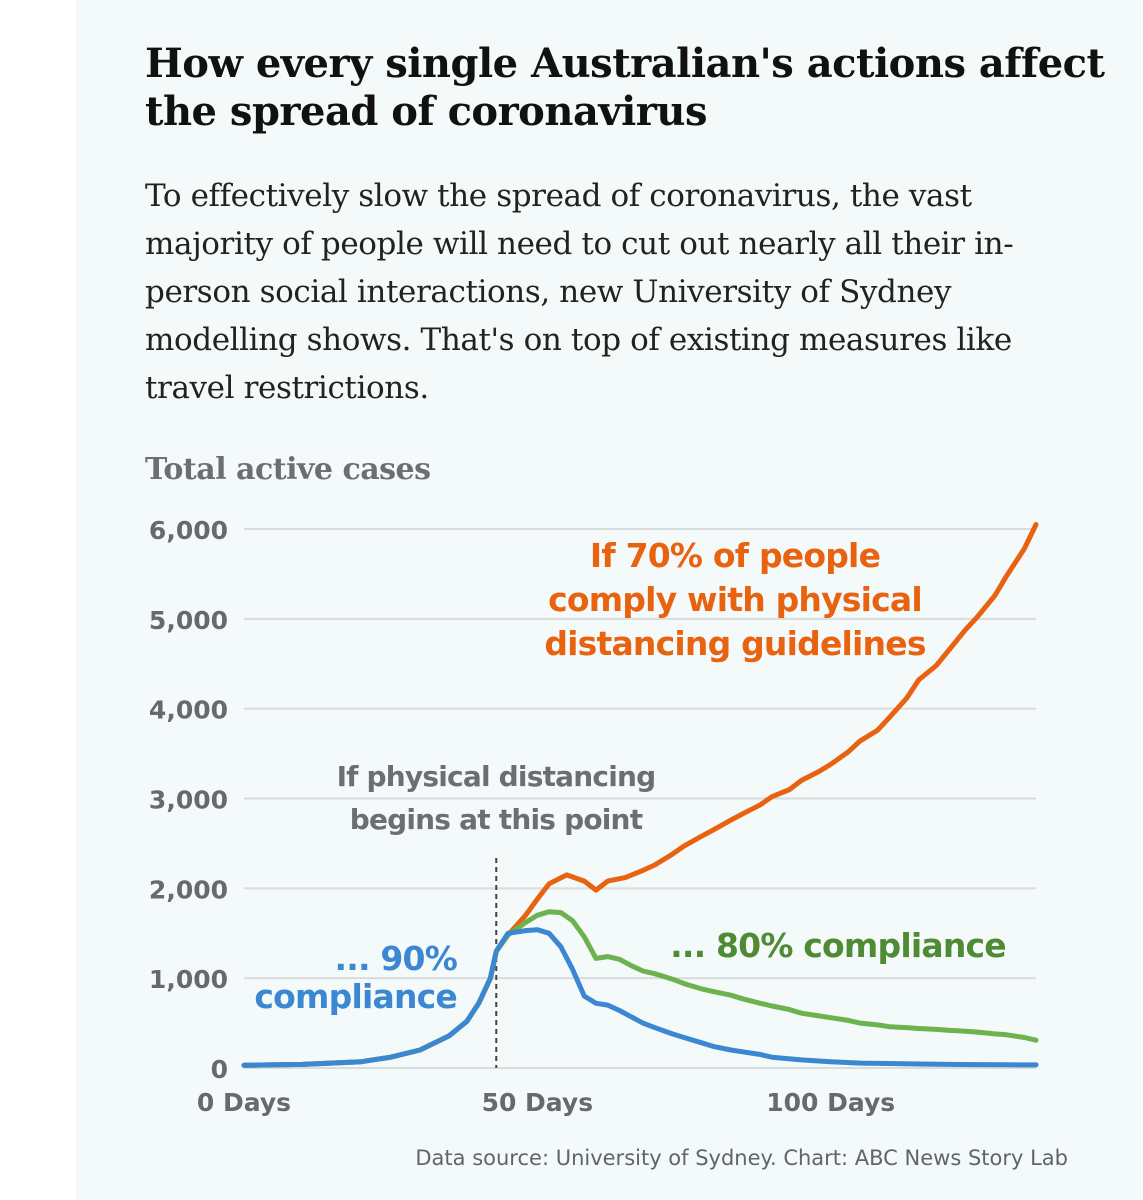  I want to click on y-tick-label: 3,000, so click(188, 800).